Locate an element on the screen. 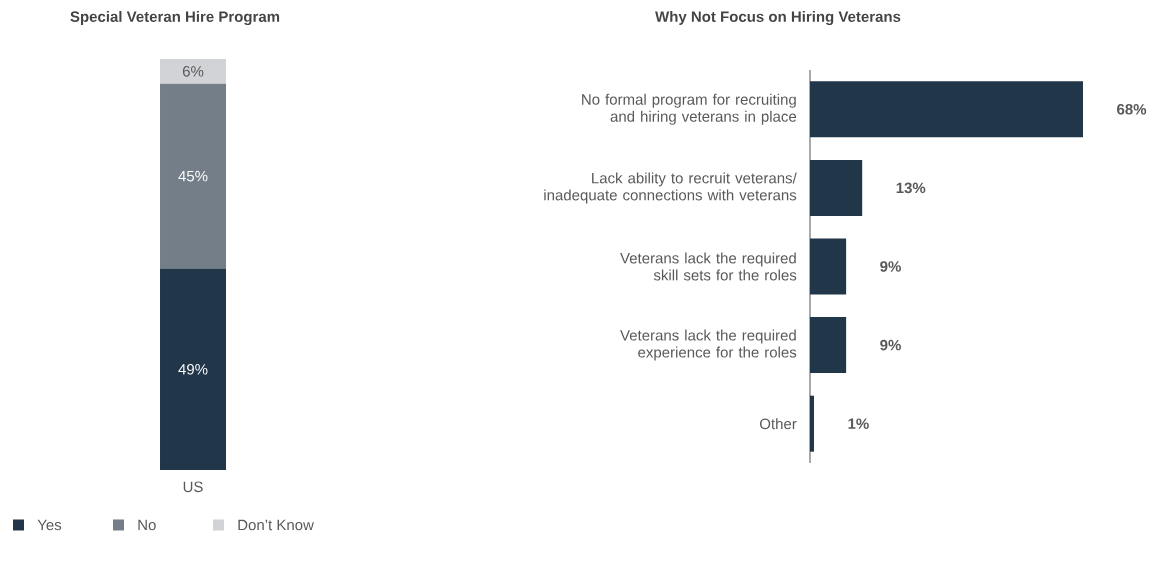  legend-label: No is located at coordinates (147, 525).